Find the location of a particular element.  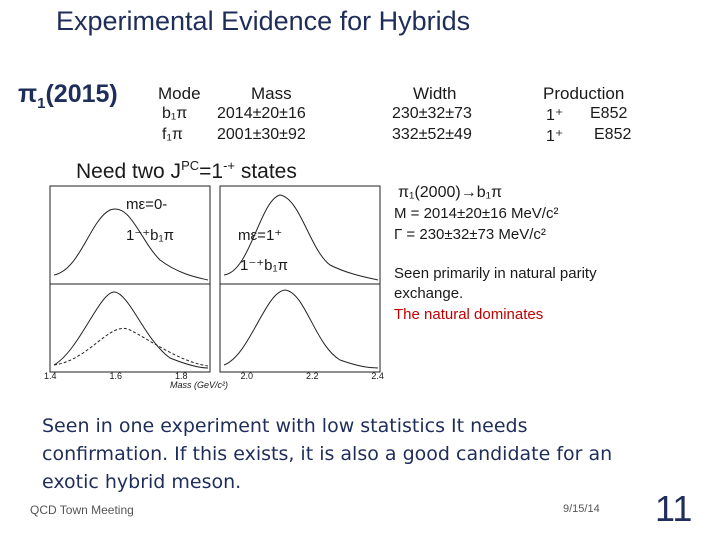

title: Experimental Evidence for Hybrids is located at coordinates (263, 21).